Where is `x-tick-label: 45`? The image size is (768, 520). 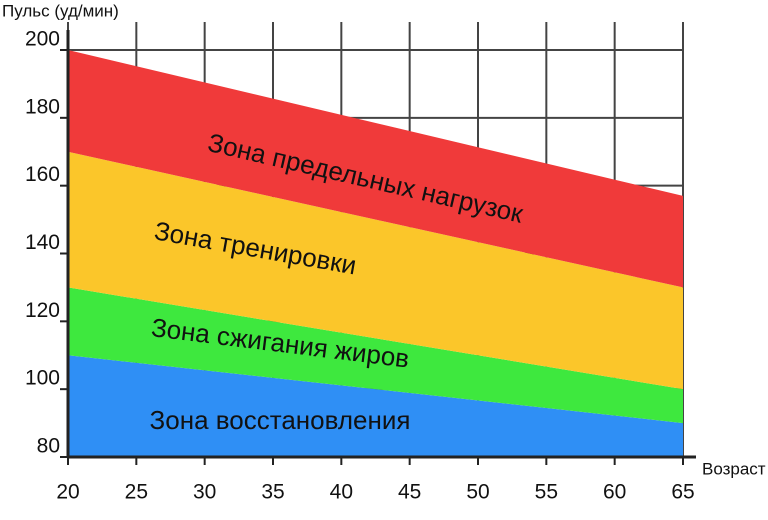
x-tick-label: 45 is located at coordinates (409, 492).